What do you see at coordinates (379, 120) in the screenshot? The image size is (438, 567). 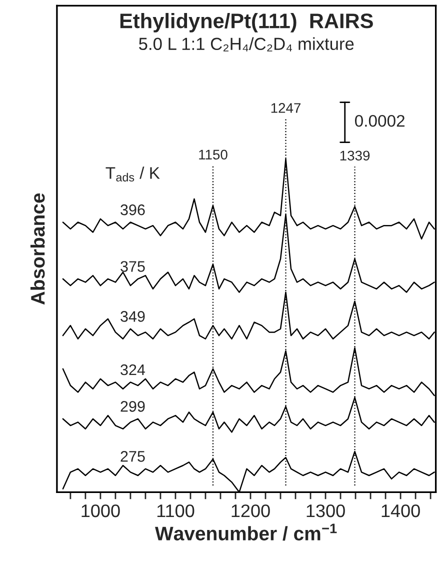 I see `text: 0.0002` at bounding box center [379, 120].